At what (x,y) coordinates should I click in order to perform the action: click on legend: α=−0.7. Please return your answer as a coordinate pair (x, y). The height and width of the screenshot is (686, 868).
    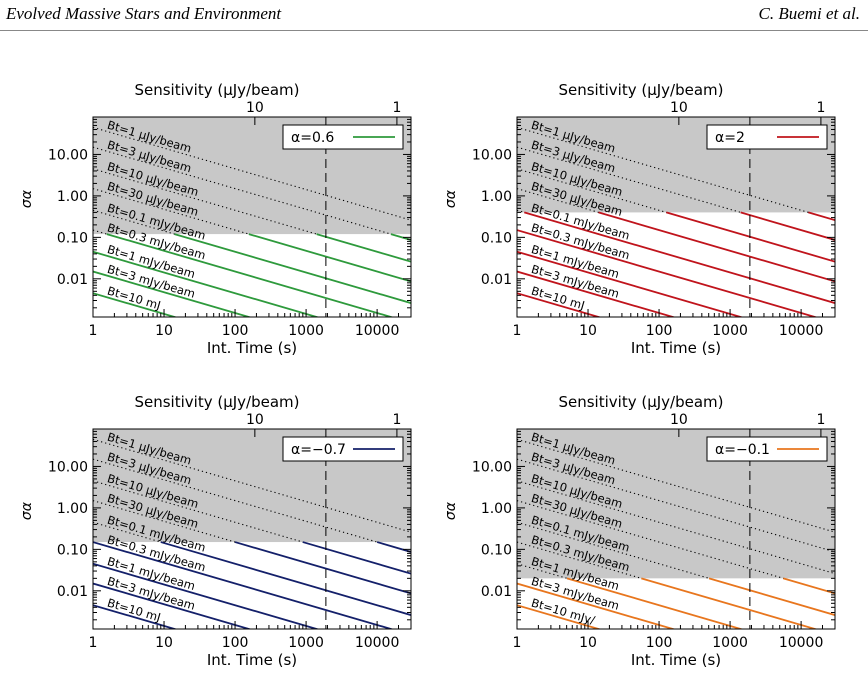
    Looking at the image, I should click on (343, 449).